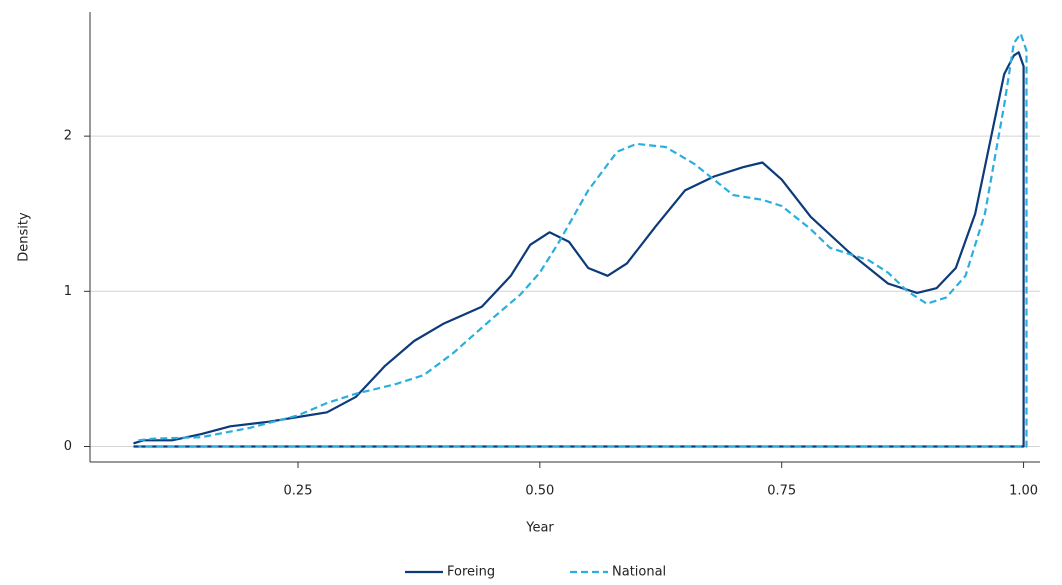 This screenshot has width=1062, height=585. Describe the element at coordinates (68, 136) in the screenshot. I see `y-tick-label: 2` at that location.